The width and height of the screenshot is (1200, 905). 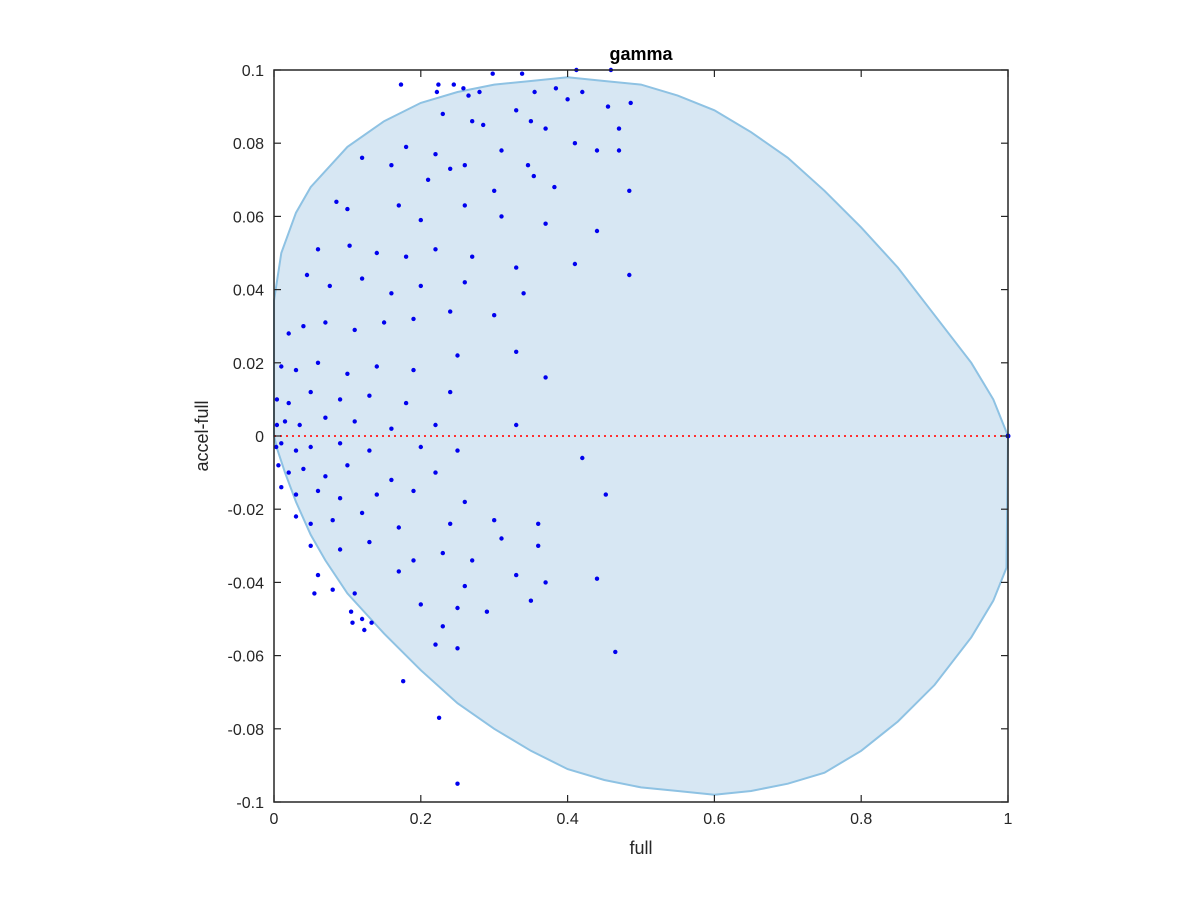 What do you see at coordinates (248, 291) in the screenshot?
I see `y-tick-label: 0.04` at bounding box center [248, 291].